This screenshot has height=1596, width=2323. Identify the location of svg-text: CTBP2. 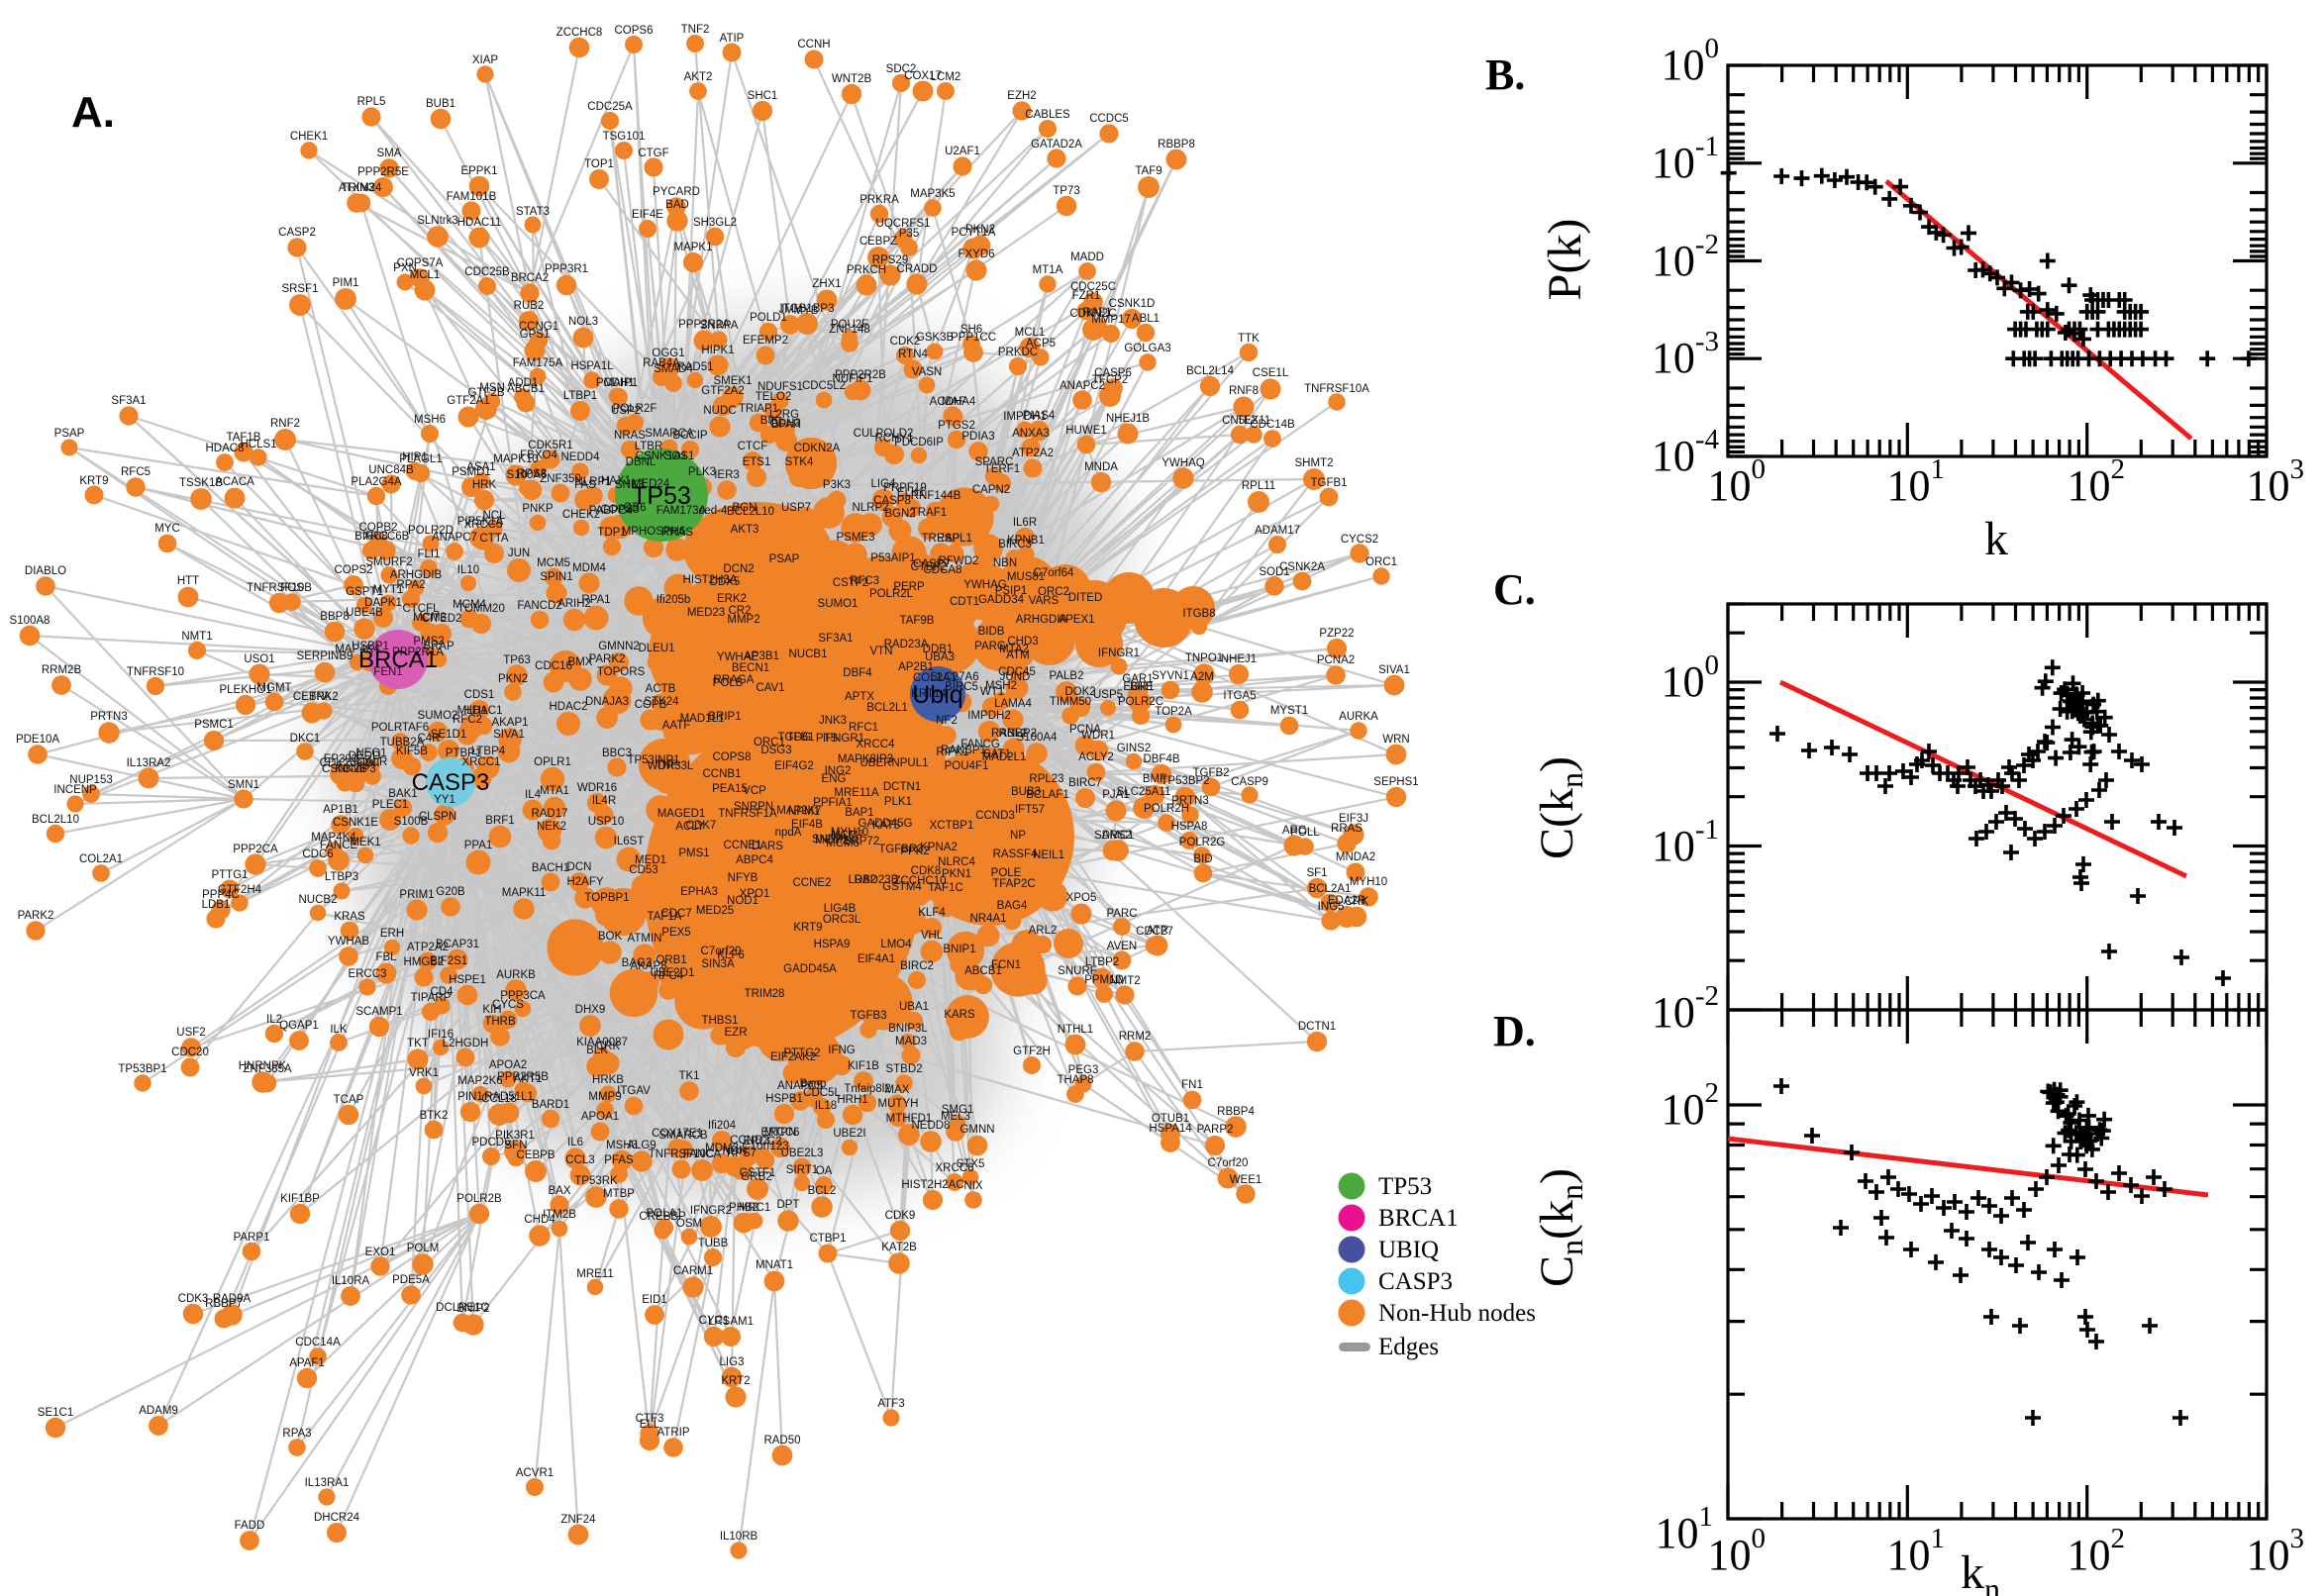
(929, 567).